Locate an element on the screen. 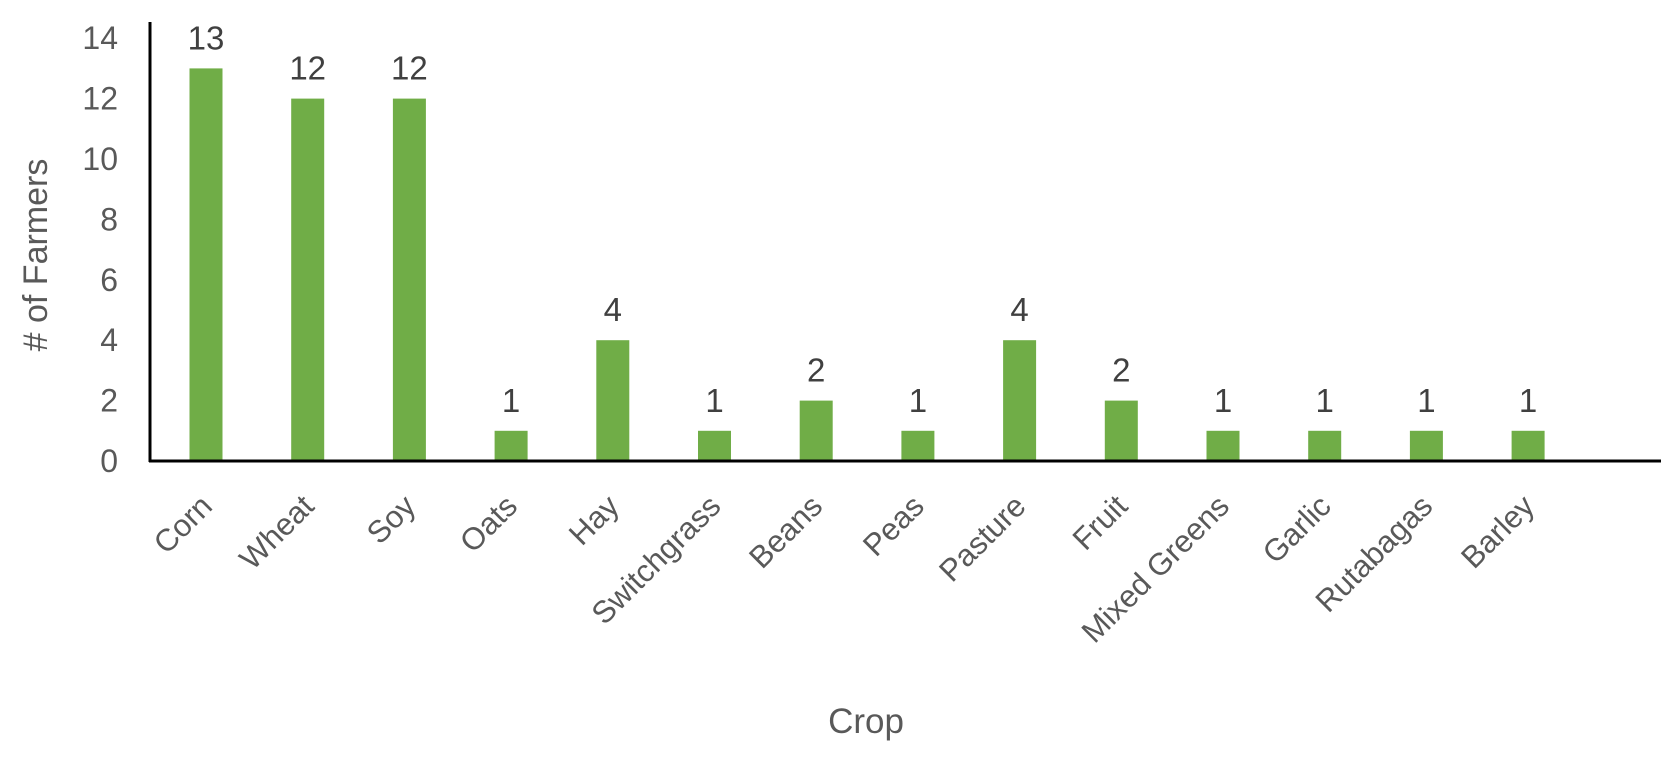 This screenshot has height=784, width=1661. y-axis-ticks: 0 2 4 6 8 10 12 14 is located at coordinates (100, 249).